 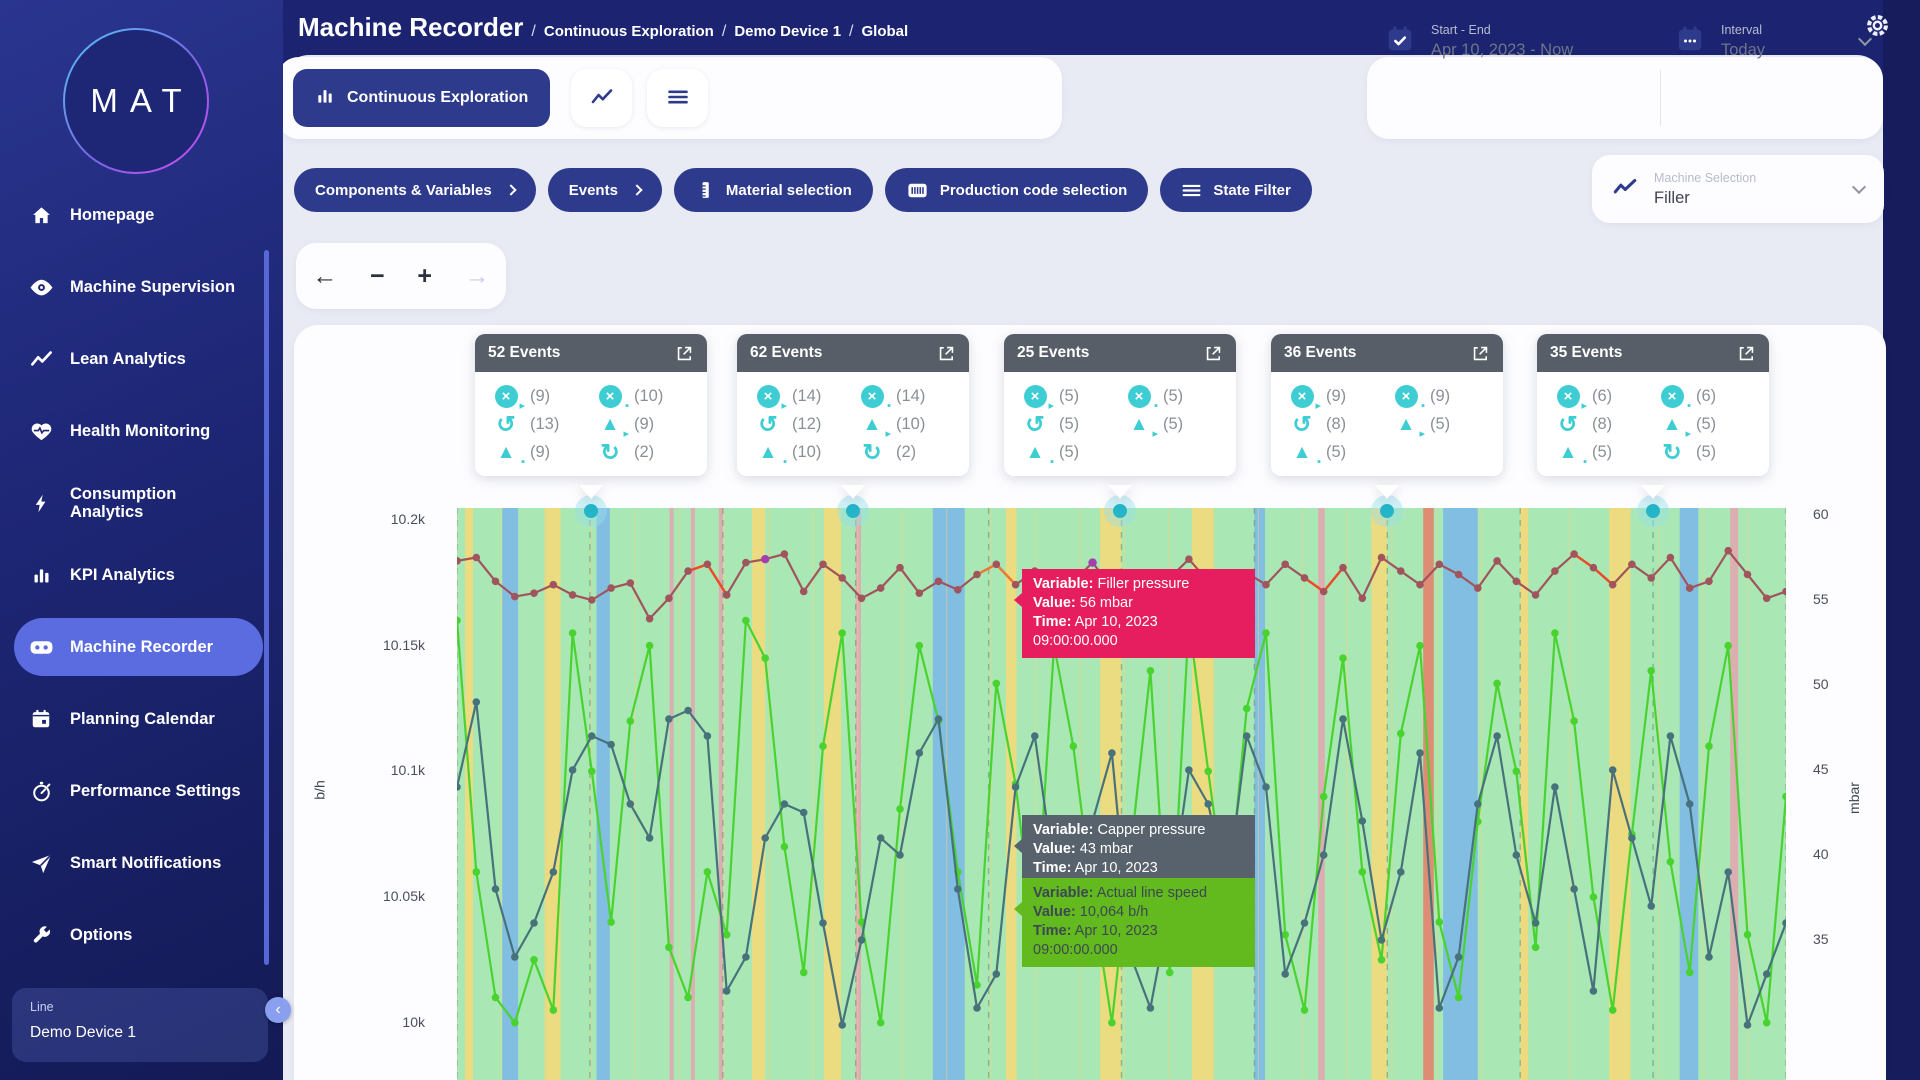 What do you see at coordinates (141, 647) in the screenshot?
I see `sidebar-item-machine-recorder: Machine Recorder` at bounding box center [141, 647].